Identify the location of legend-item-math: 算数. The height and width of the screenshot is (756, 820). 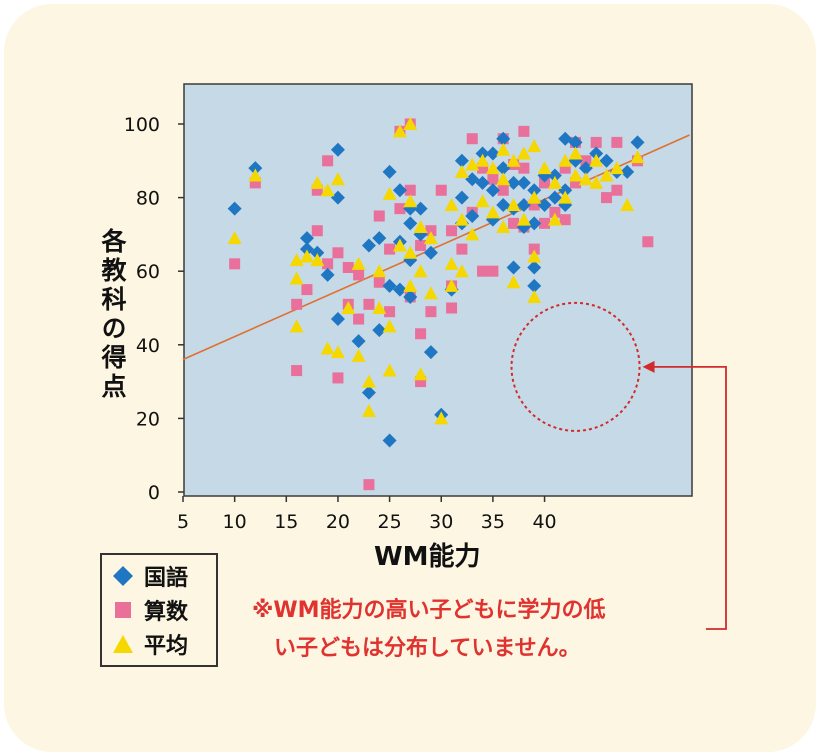
(150, 610).